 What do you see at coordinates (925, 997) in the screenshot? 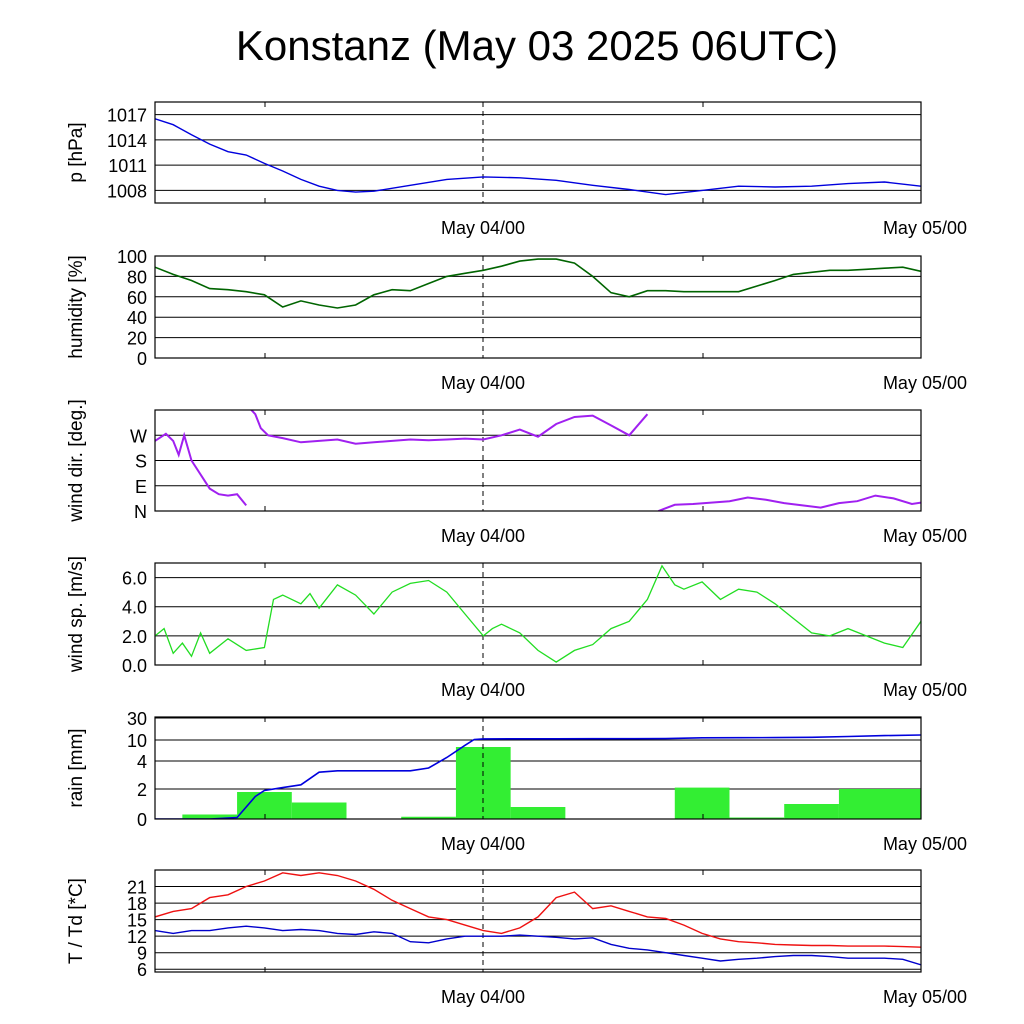
I see `temperature-xtick-label: May 05/00` at bounding box center [925, 997].